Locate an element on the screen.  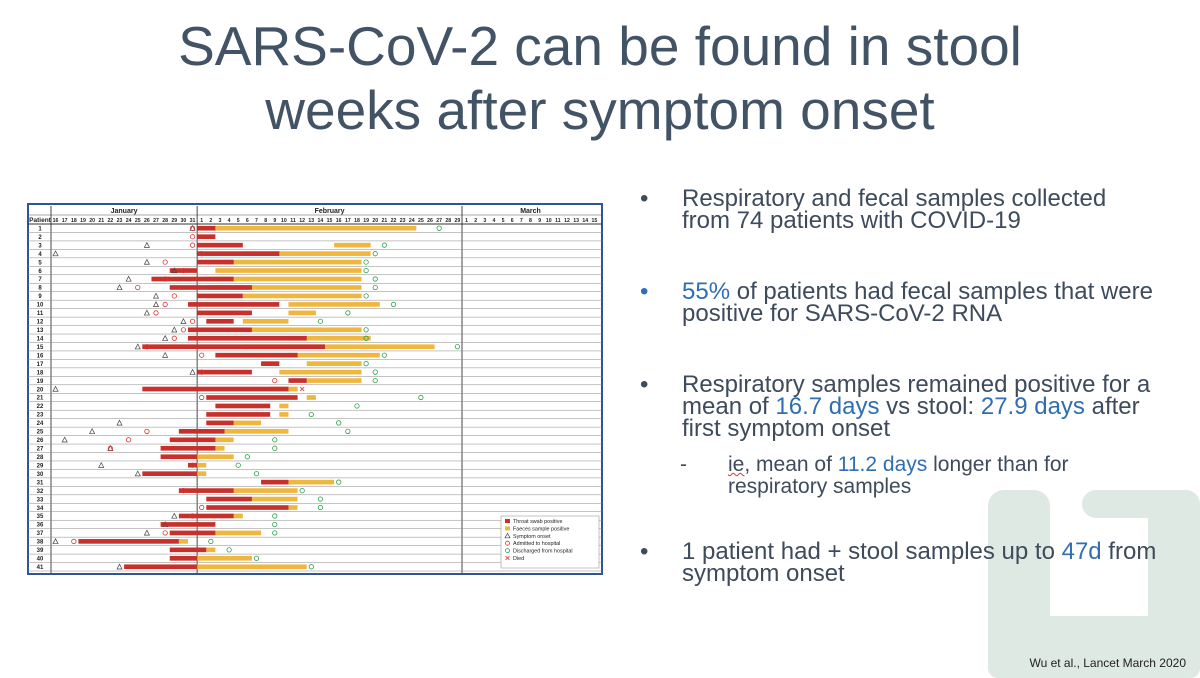
patient-label: 19 is located at coordinates (40, 382).